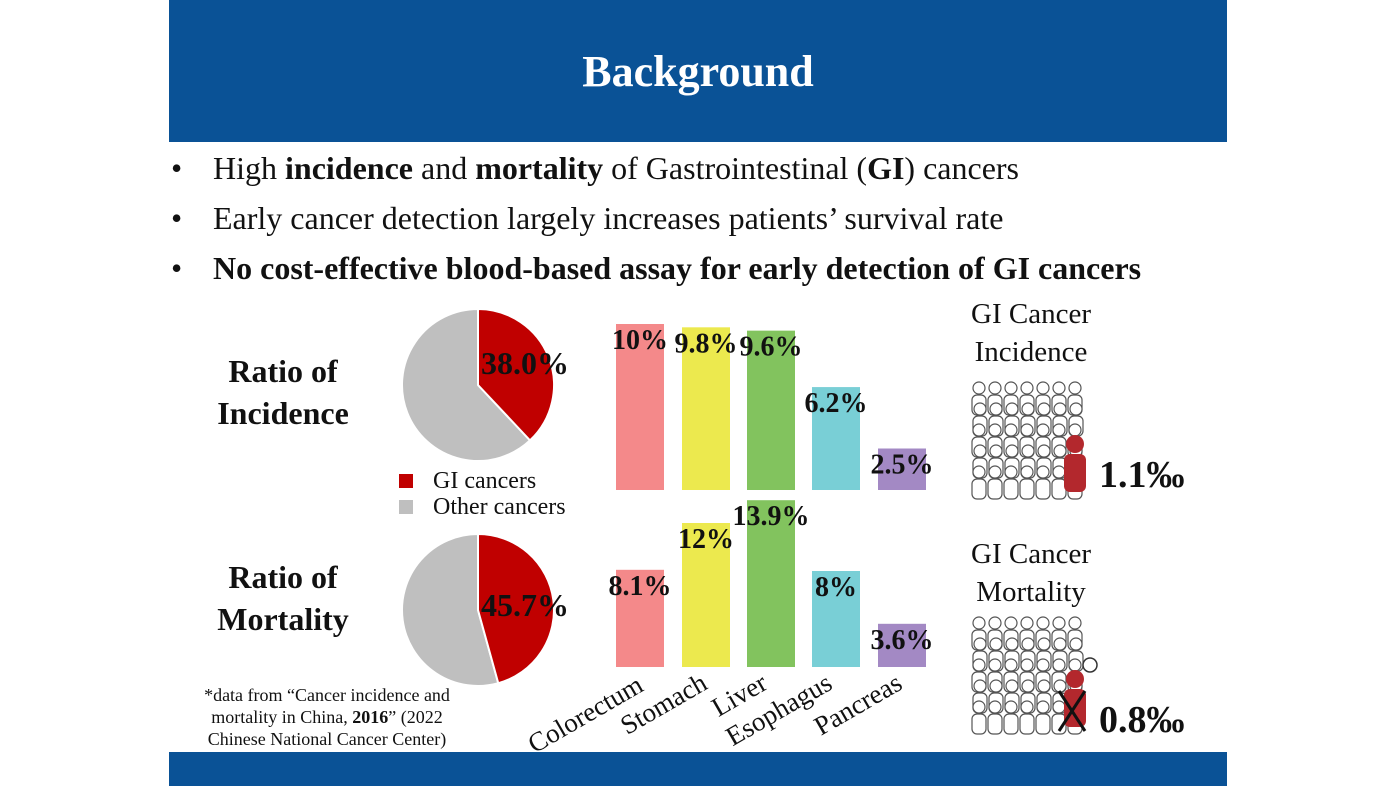 The height and width of the screenshot is (804, 1399). Describe the element at coordinates (525, 605) in the screenshot. I see `mortality-pie-percent: 45.7%` at that location.